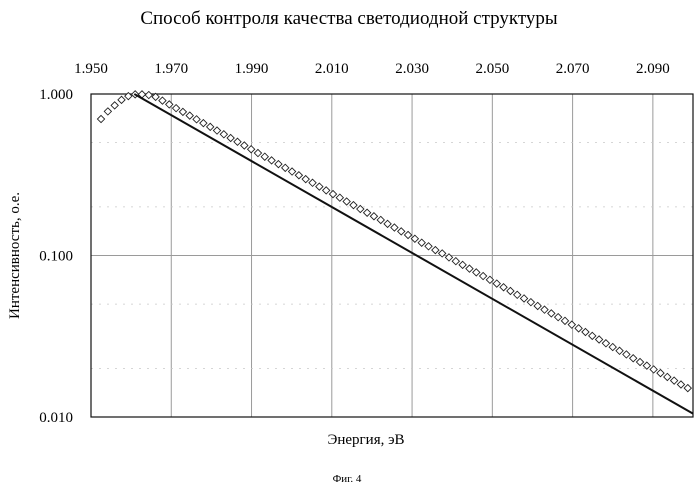  Describe the element at coordinates (56, 95) in the screenshot. I see `y-tick-label: 1.000` at that location.